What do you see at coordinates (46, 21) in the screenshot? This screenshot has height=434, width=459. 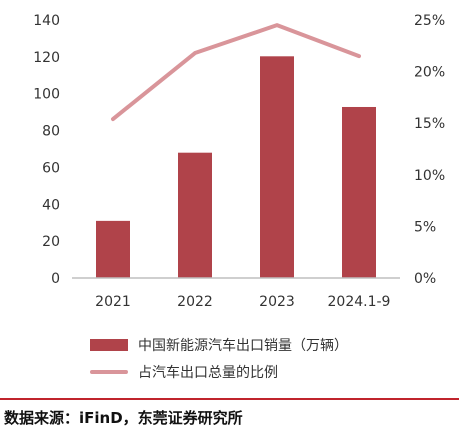 I see `left-tick-label: 140` at bounding box center [46, 21].